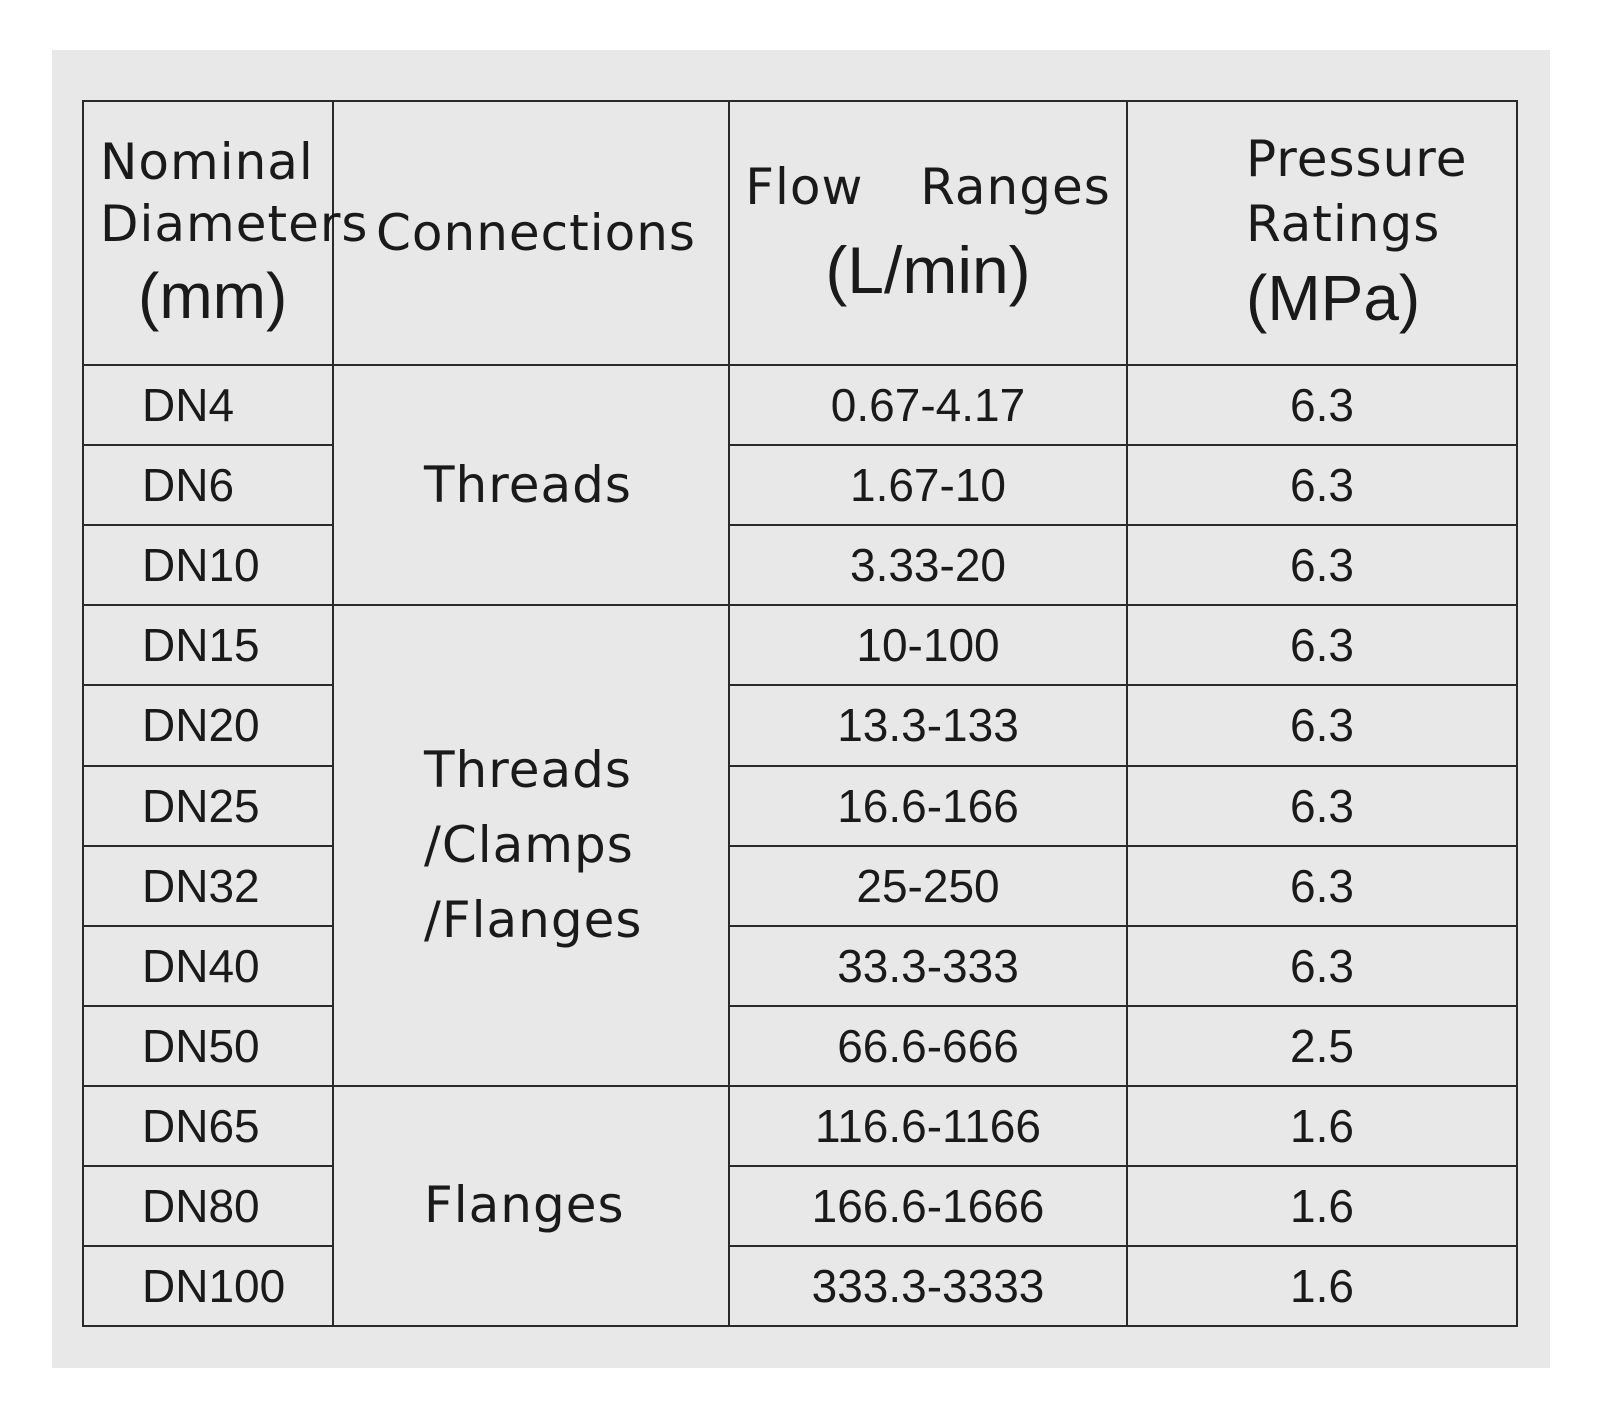 Image resolution: width=1600 pixels, height=1414 pixels. What do you see at coordinates (207, 161) in the screenshot?
I see `header-nominal-word1: Nominal` at bounding box center [207, 161].